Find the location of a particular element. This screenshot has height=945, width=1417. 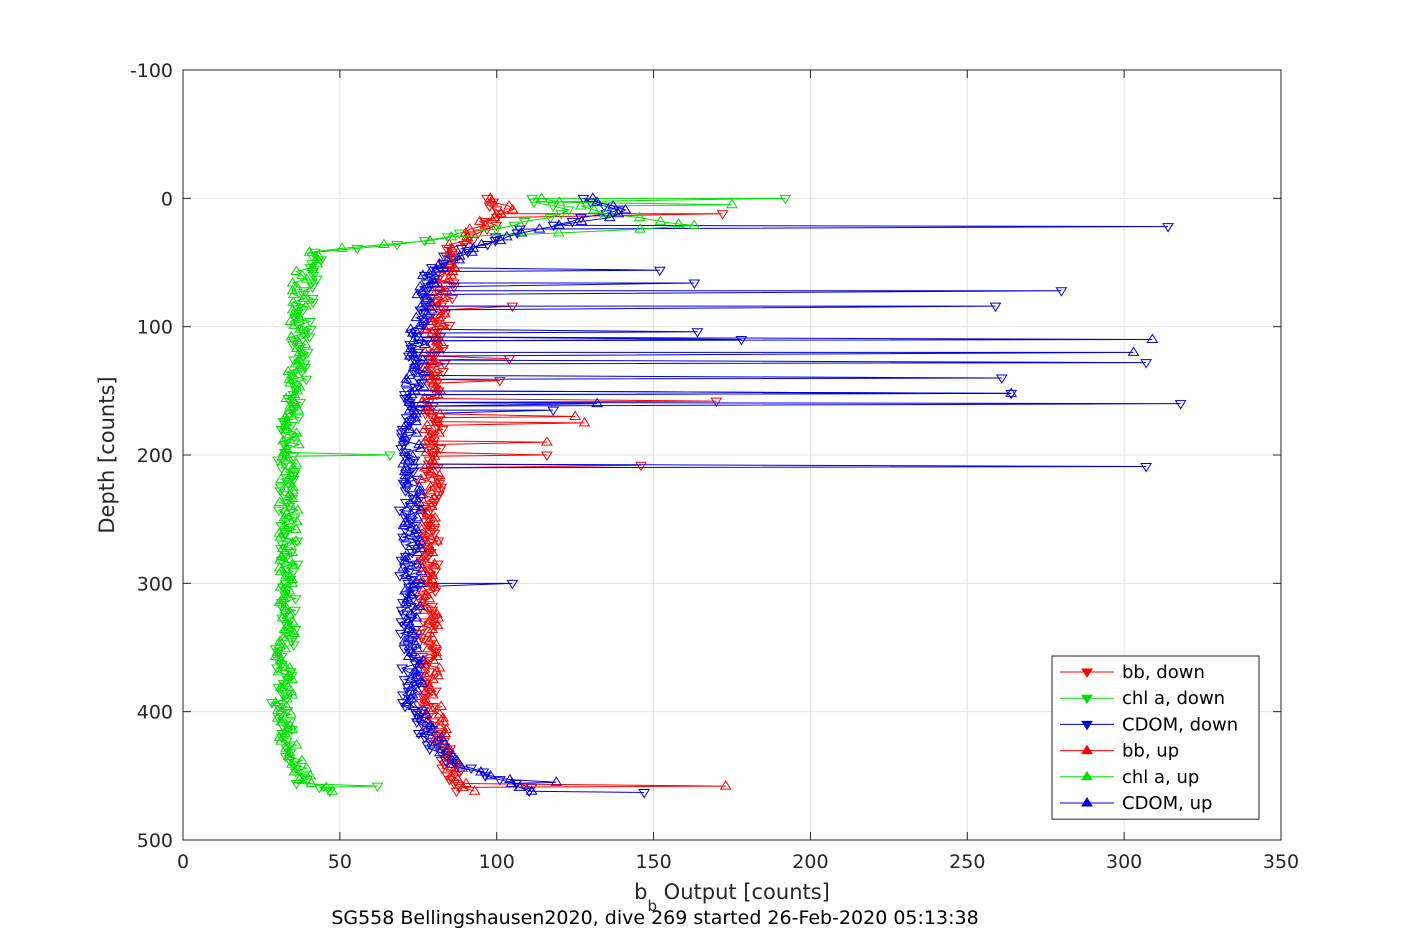

legend-label: chl a, down is located at coordinates (1173, 698).